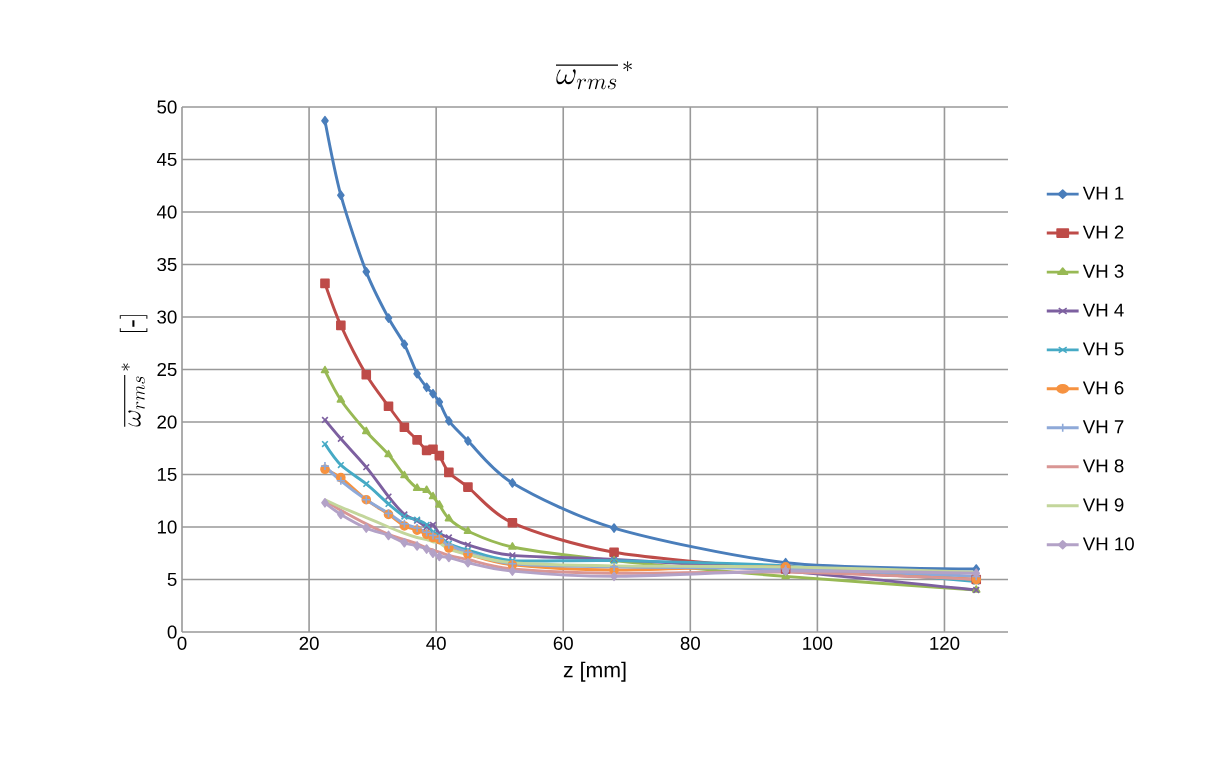 The image size is (1215, 758). What do you see at coordinates (1103, 271) in the screenshot?
I see `legend-label: VH 3` at bounding box center [1103, 271].